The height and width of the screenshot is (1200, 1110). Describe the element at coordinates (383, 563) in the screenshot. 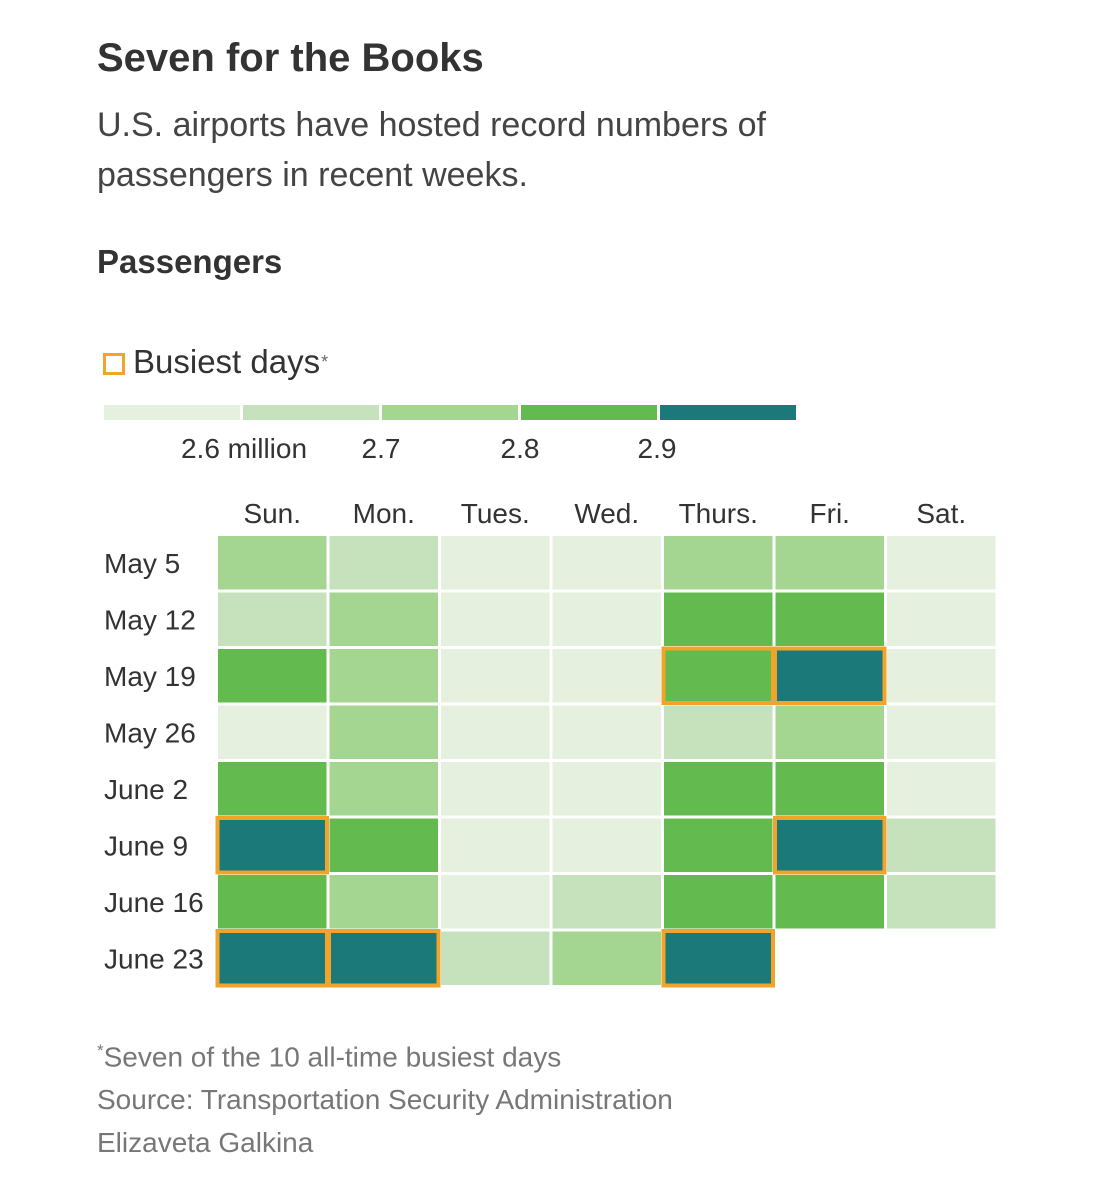

I see `cell-may-5-mon` at that location.